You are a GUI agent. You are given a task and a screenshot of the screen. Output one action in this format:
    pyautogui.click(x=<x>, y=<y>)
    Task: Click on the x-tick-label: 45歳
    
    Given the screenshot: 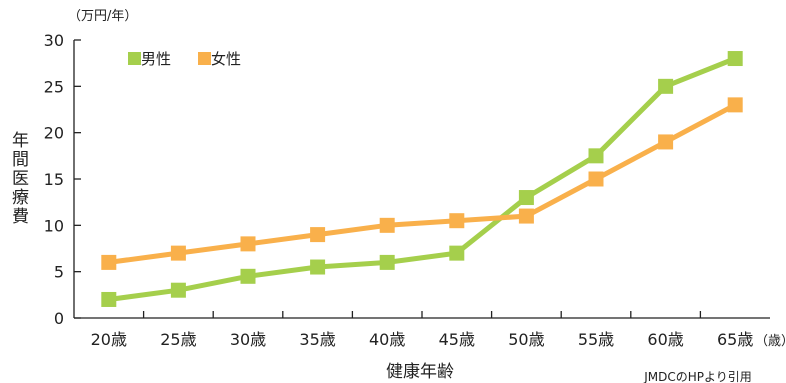 What is the action you would take?
    pyautogui.click(x=457, y=339)
    